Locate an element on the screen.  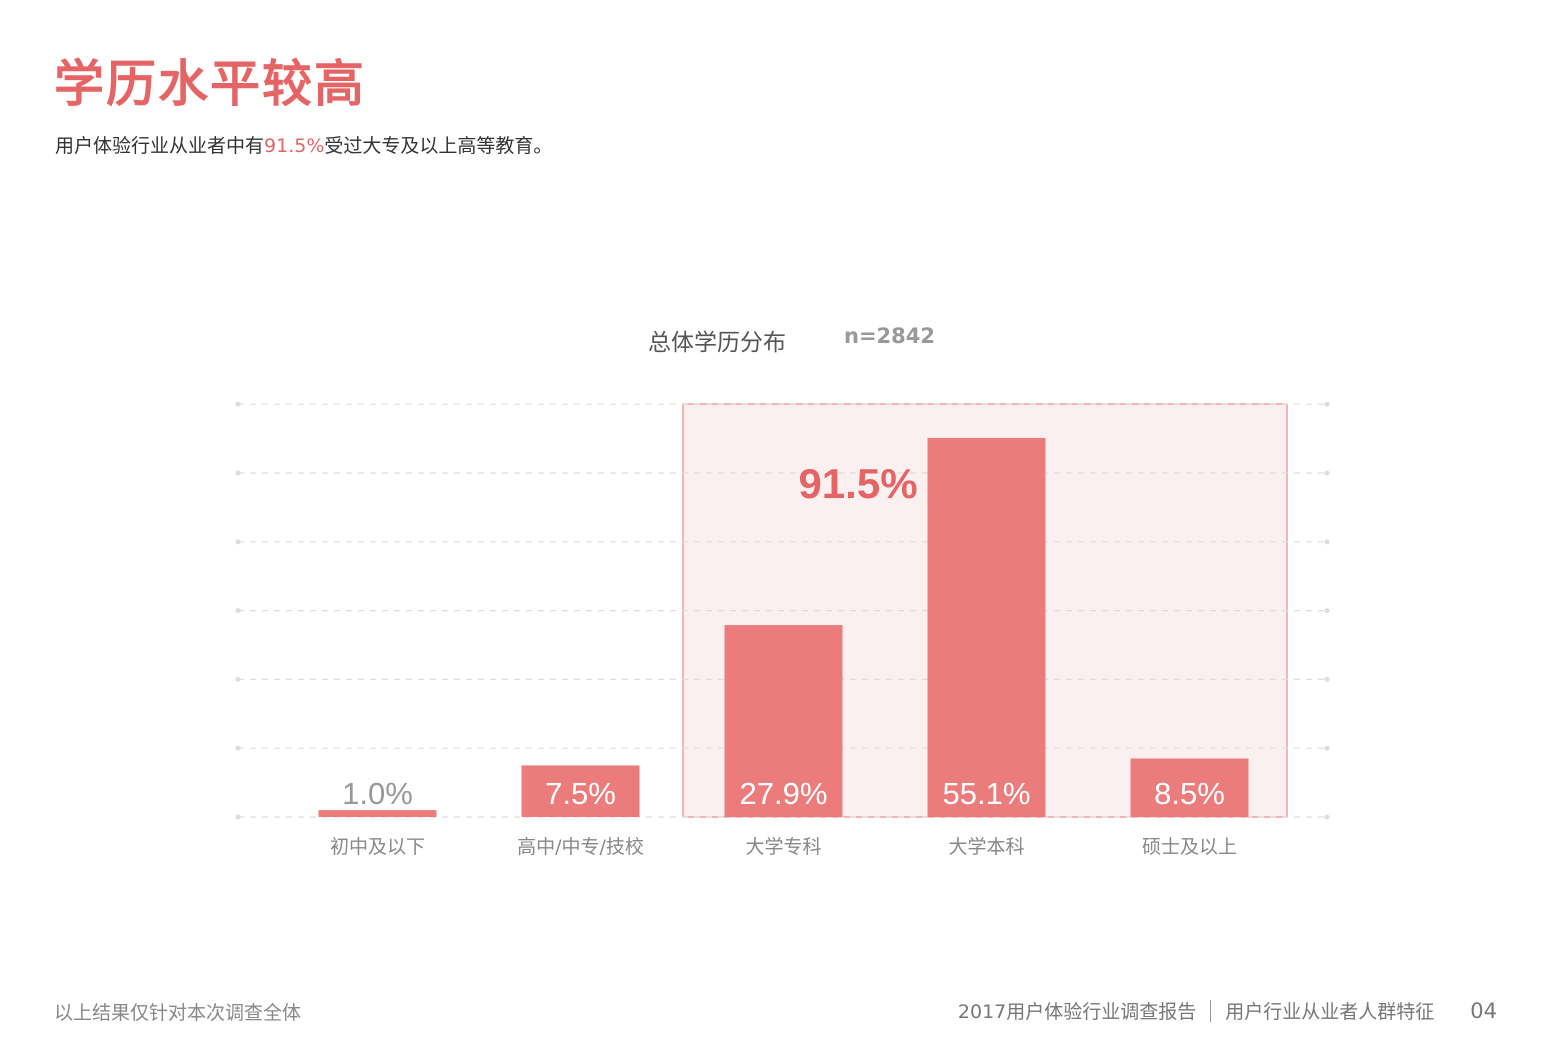
value-label: 1.0% is located at coordinates (377, 793).